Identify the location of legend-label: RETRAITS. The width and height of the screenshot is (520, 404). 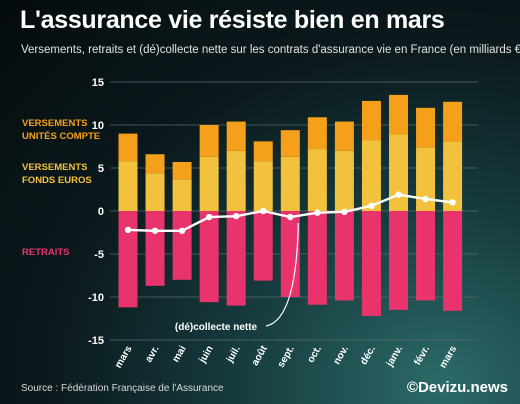
(46, 252).